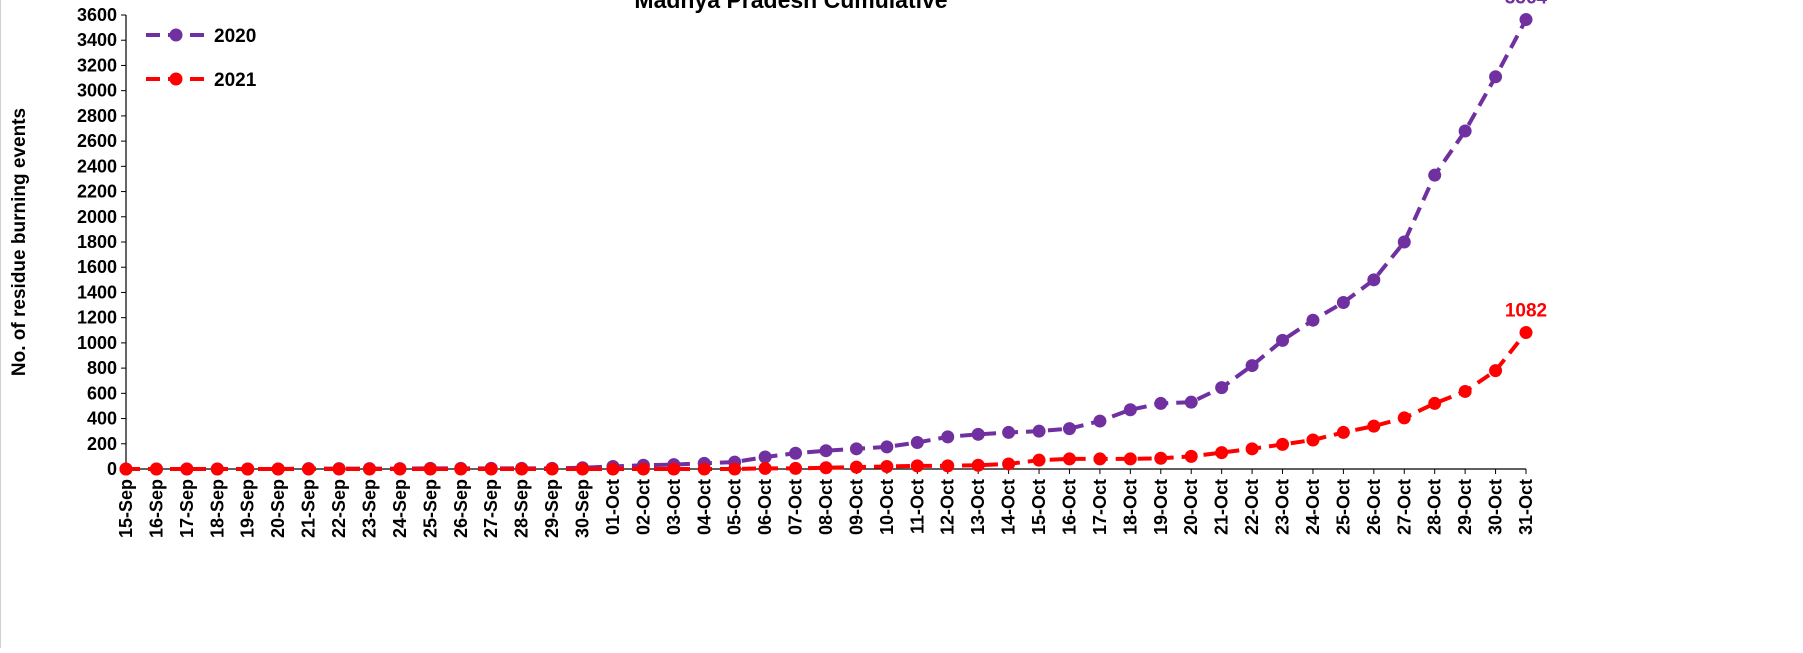  Describe the element at coordinates (1222, 507) in the screenshot. I see `x-tick-label: 21-Oct` at that location.